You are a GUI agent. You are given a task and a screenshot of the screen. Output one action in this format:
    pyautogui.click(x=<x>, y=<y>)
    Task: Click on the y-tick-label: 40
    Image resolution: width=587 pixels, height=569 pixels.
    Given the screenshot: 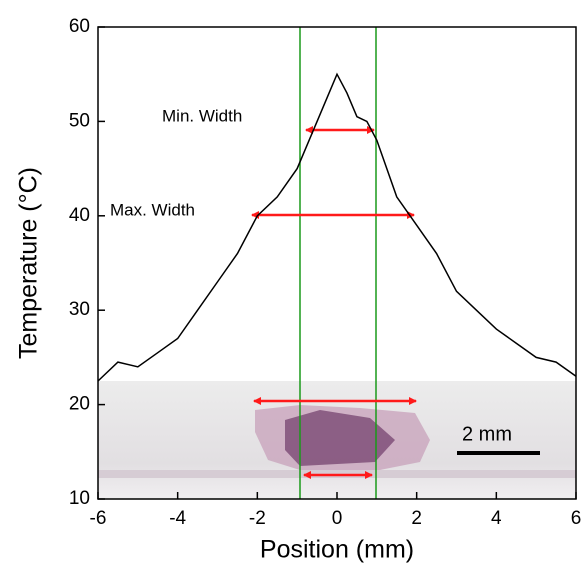 What is the action you would take?
    pyautogui.click(x=79, y=215)
    